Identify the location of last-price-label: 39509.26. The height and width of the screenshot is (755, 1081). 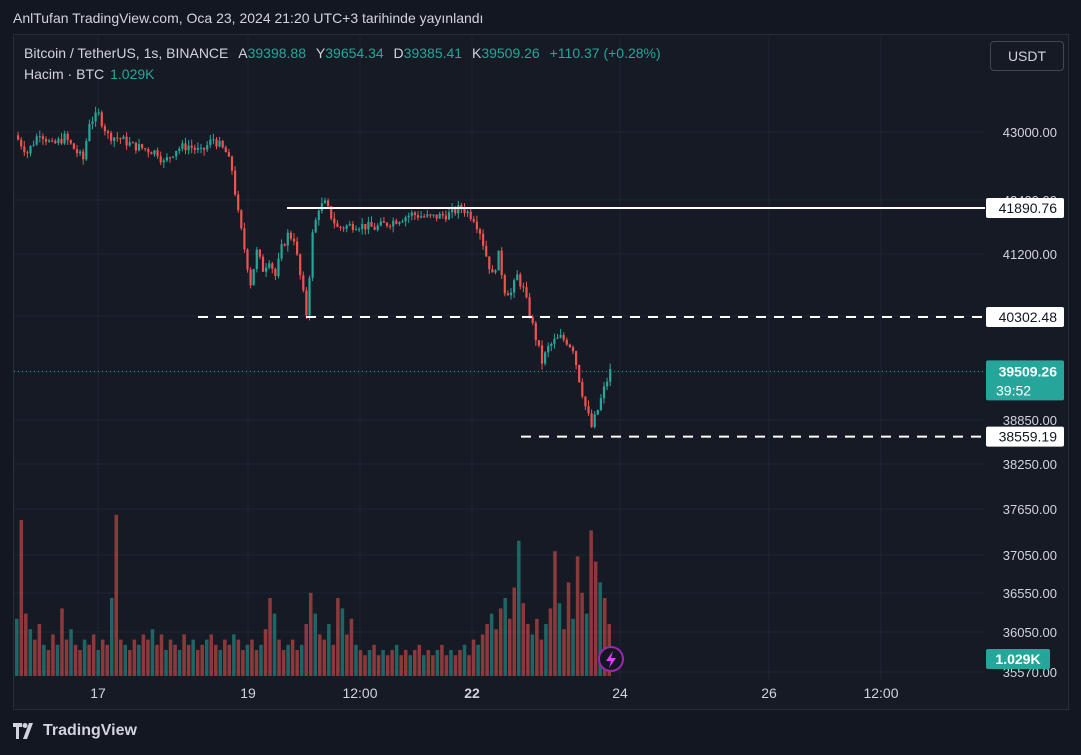
(1028, 371).